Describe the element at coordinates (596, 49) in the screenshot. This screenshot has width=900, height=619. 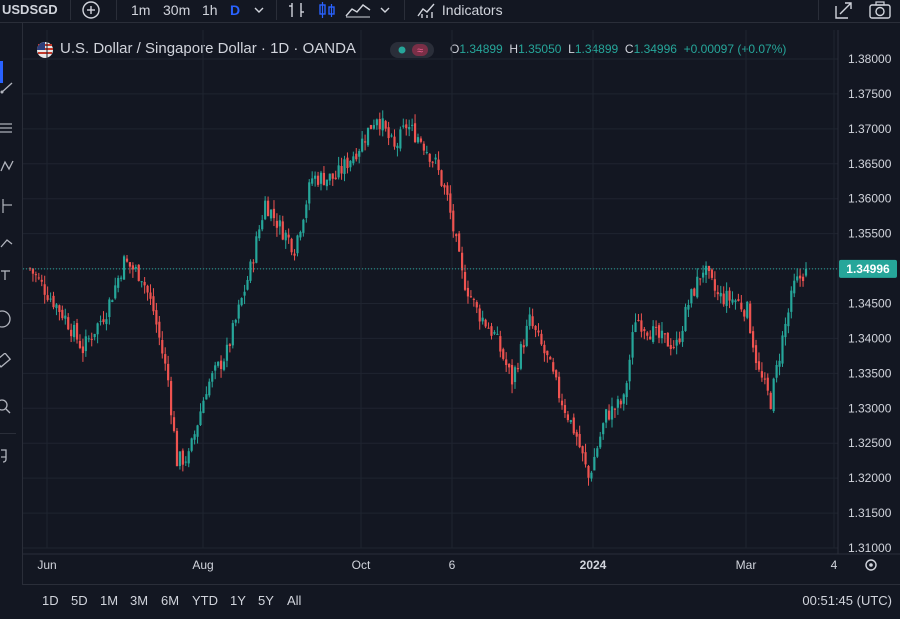
I see `low-value: 1.34899` at that location.